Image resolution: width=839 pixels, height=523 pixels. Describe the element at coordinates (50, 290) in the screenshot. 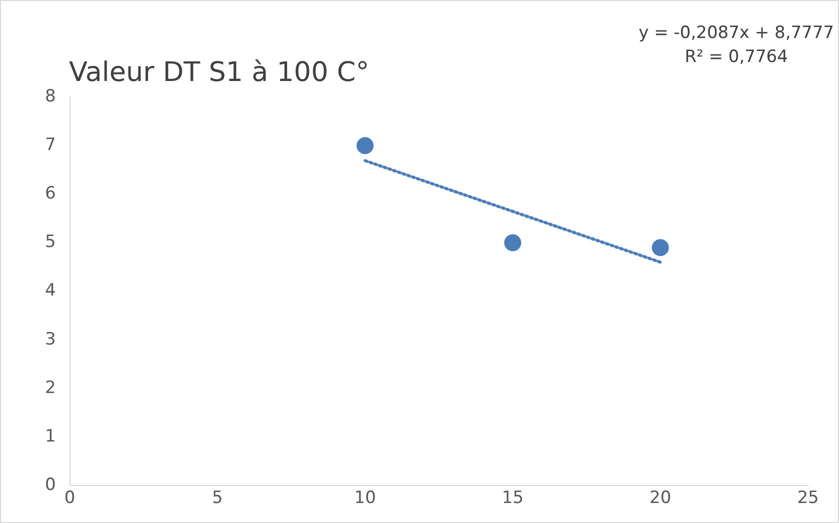

I see `y-tick-label: 4` at that location.